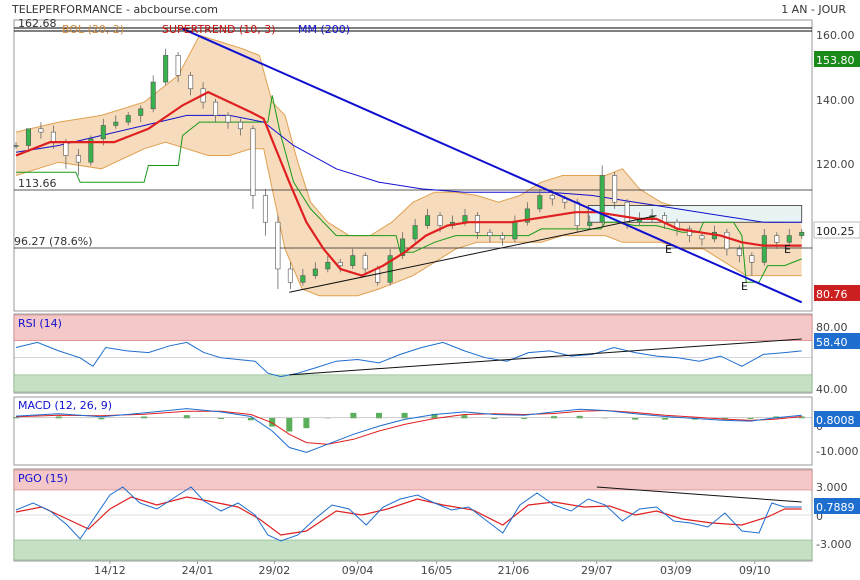  What do you see at coordinates (668, 249) in the screenshot?
I see `e-mark-1: E` at bounding box center [668, 249].